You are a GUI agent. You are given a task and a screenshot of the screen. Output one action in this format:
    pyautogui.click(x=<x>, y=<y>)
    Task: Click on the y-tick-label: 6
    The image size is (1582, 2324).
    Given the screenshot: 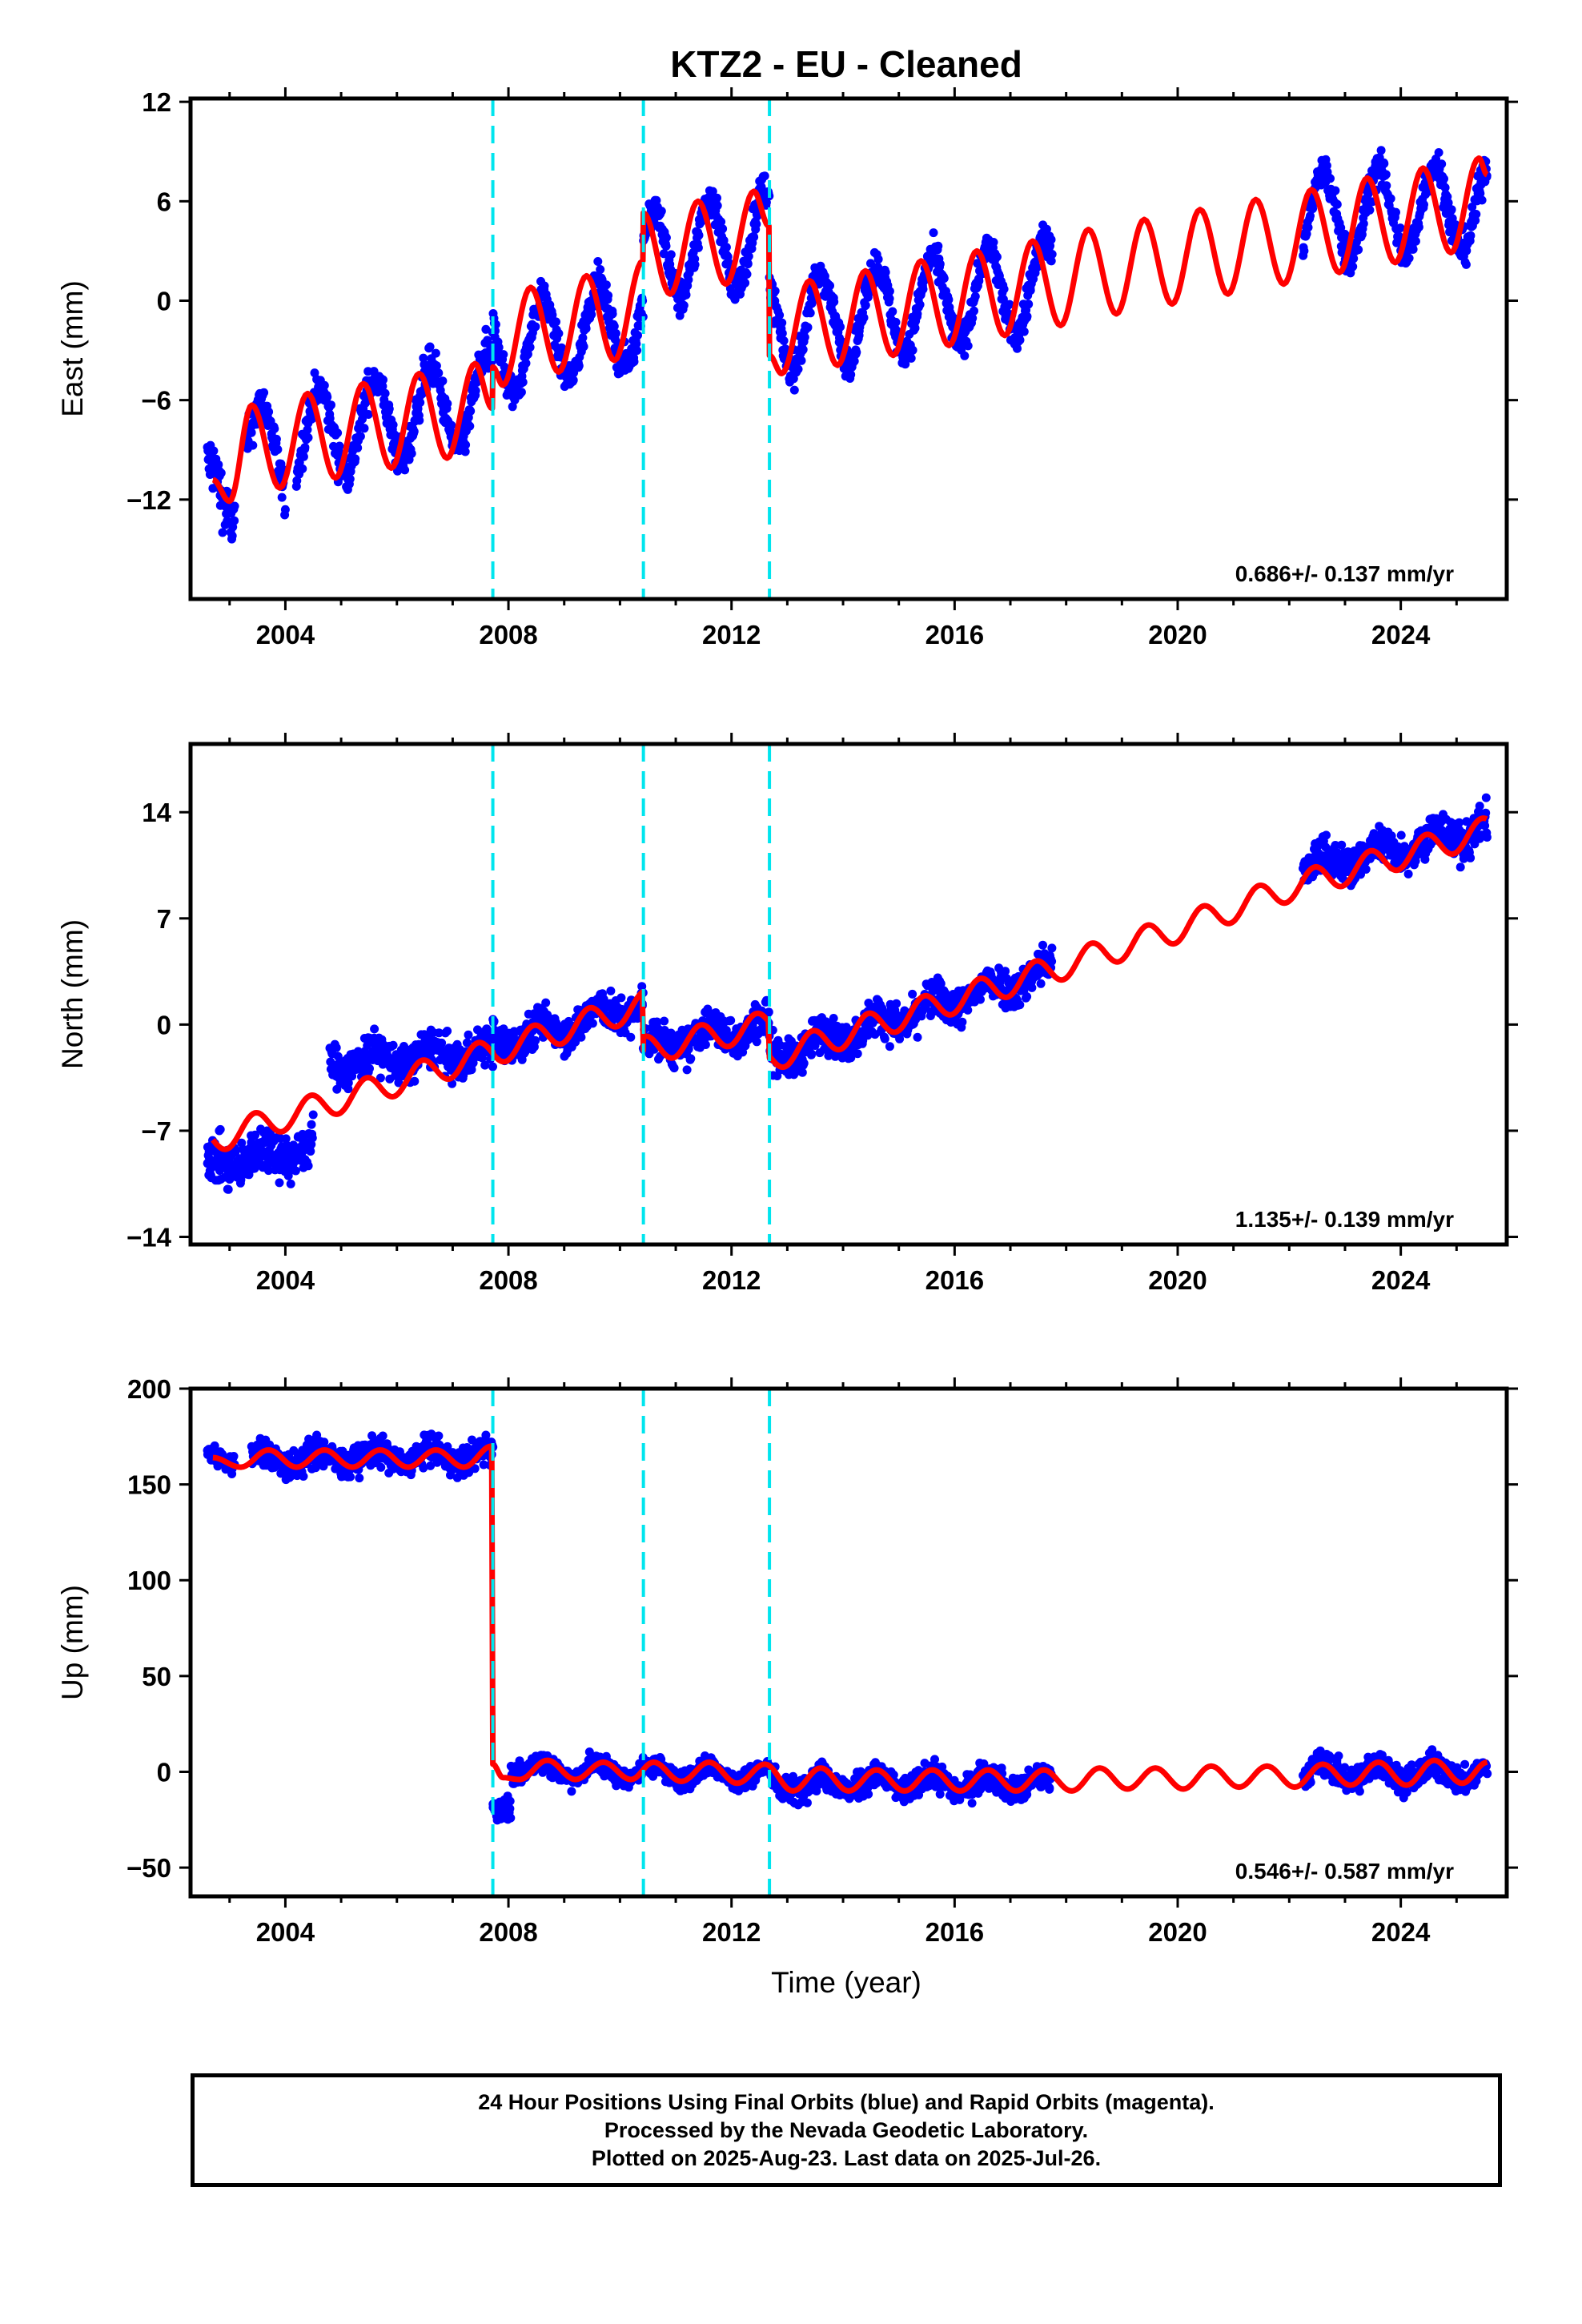 What is the action you would take?
    pyautogui.click(x=164, y=201)
    